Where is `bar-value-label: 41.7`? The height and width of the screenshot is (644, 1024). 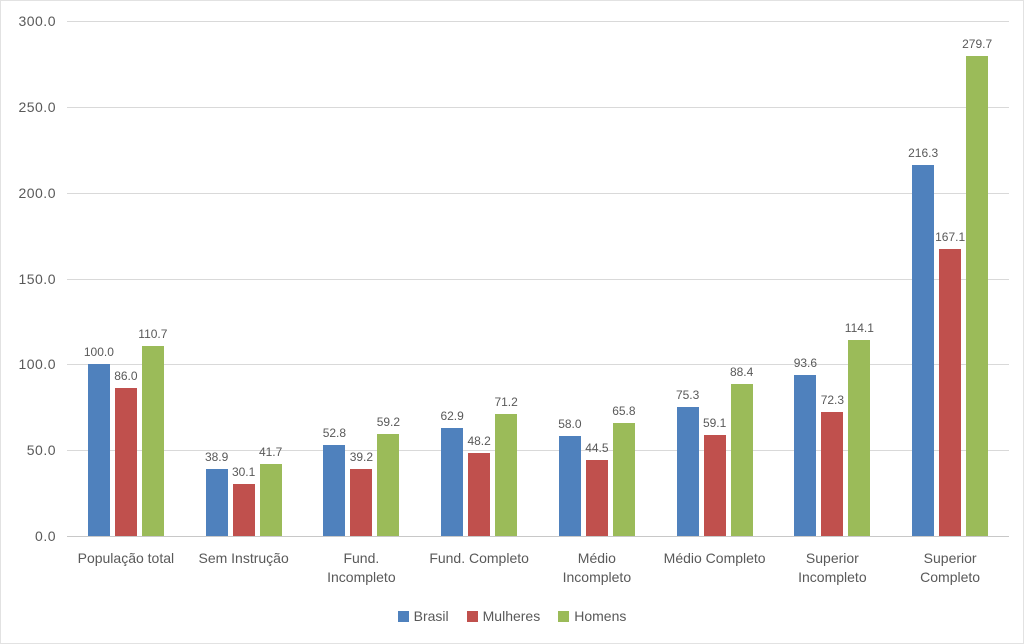 bar-value-label: 41.7 is located at coordinates (270, 452).